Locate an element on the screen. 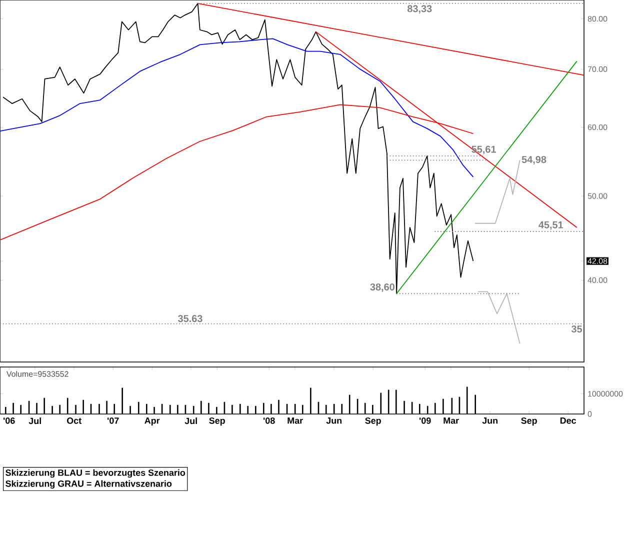 This screenshot has height=537, width=638. annotation: 35.63 is located at coordinates (190, 318).